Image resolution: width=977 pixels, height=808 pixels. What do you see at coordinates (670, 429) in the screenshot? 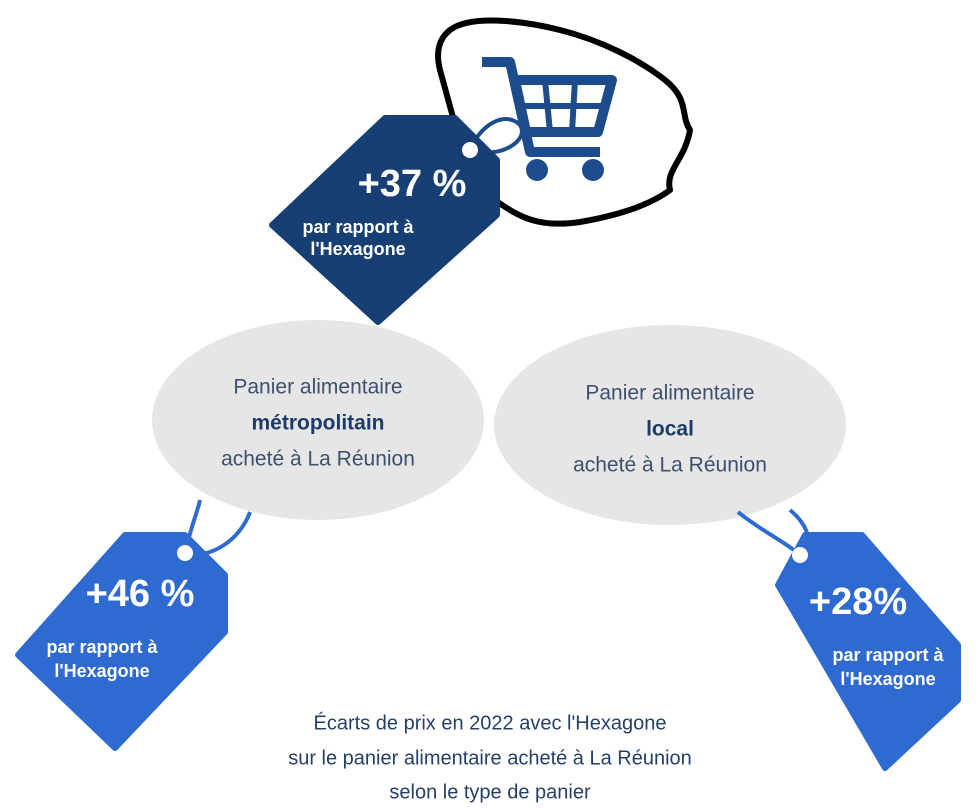
I see `basket-type: local` at bounding box center [670, 429].